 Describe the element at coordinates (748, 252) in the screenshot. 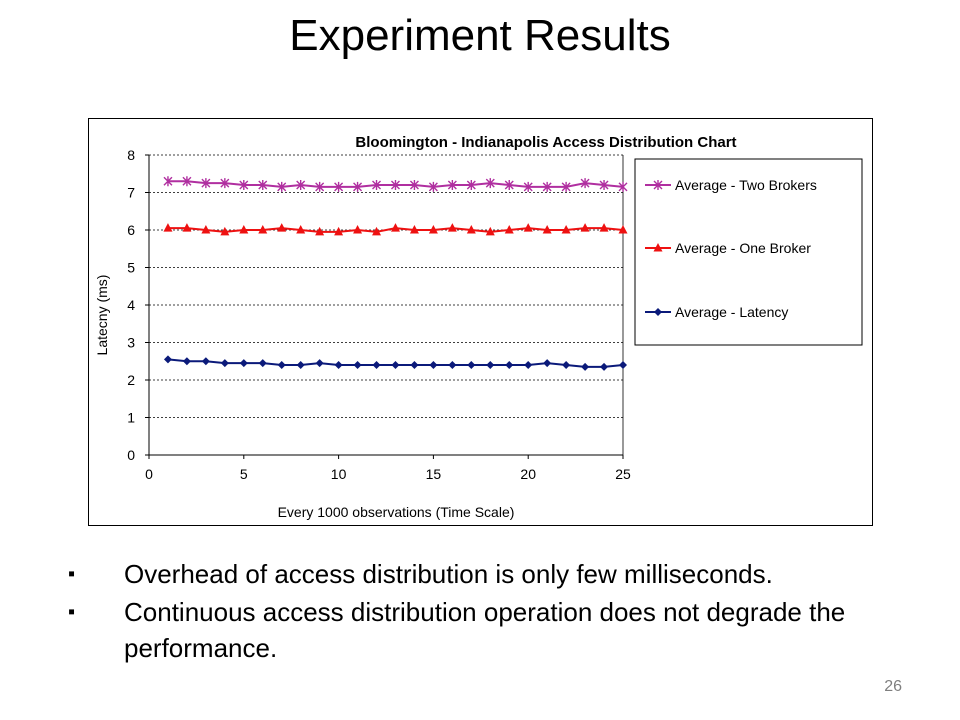

I see `legend-box` at that location.